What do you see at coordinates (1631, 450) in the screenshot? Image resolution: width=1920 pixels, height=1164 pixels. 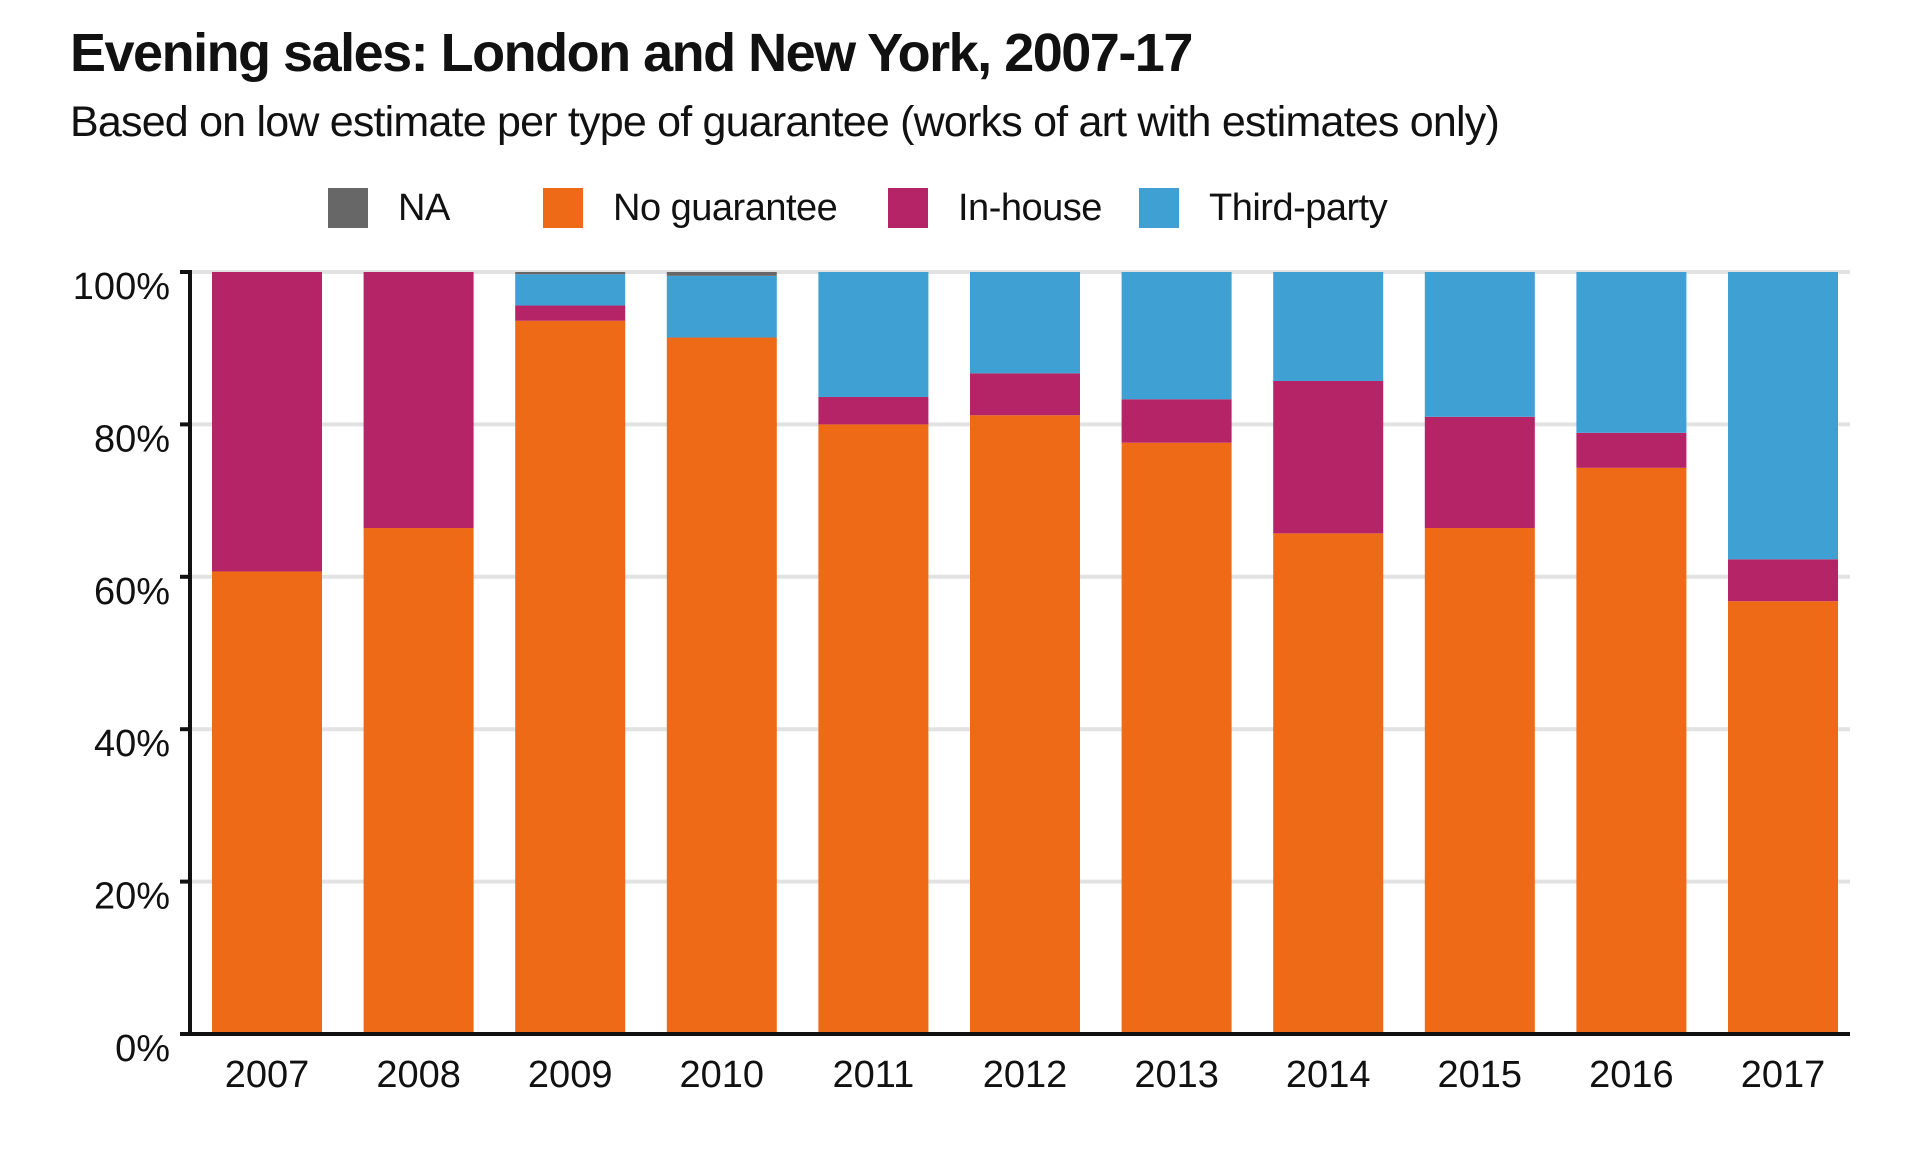 I see `bar-in-house-2016` at bounding box center [1631, 450].